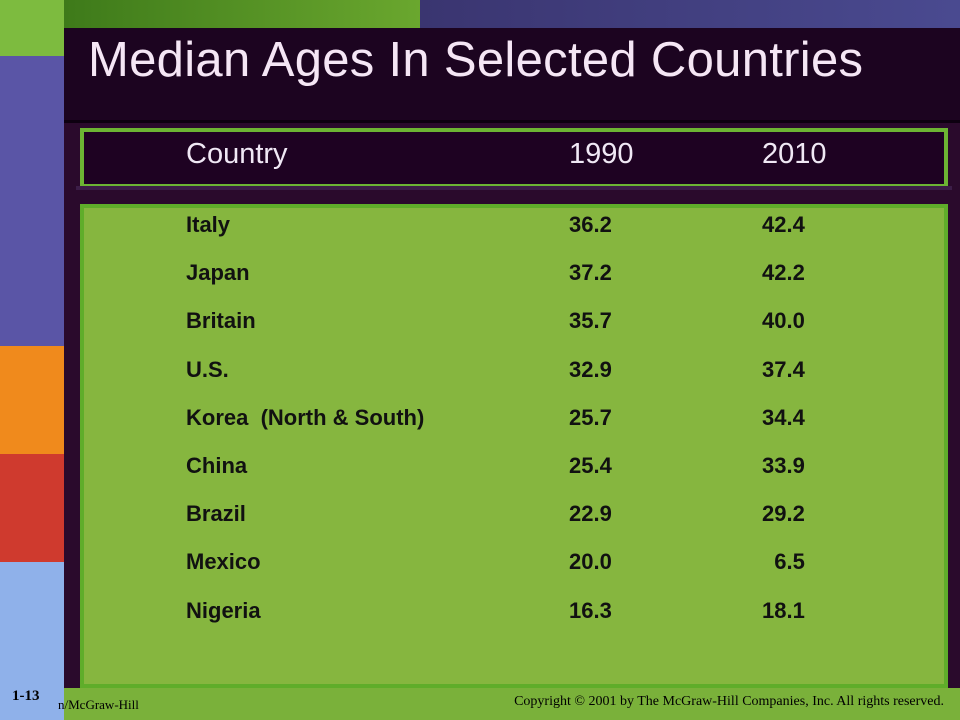 Image resolution: width=960 pixels, height=720 pixels. I want to click on cell-1990: 25.4, so click(590, 465).